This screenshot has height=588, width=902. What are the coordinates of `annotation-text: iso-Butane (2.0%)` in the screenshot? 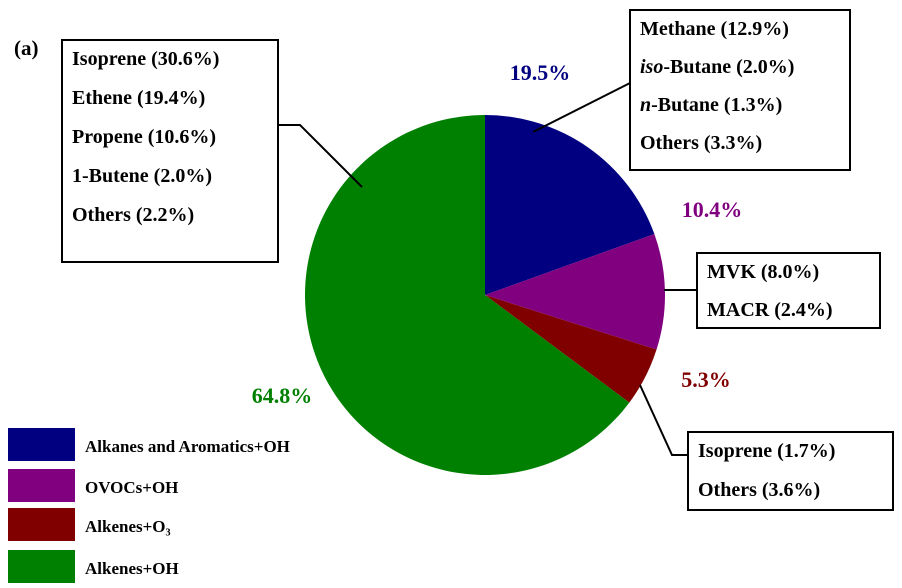 It's located at (717, 67).